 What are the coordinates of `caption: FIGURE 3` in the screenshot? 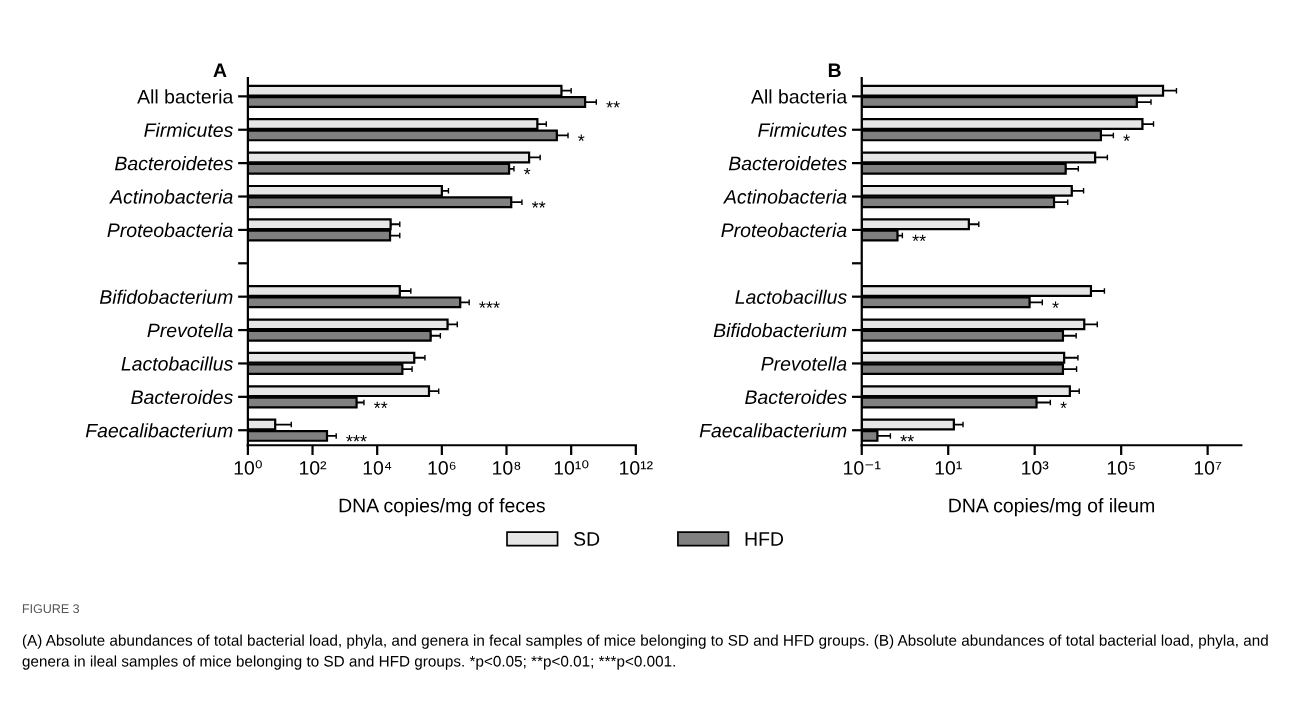 It's located at (51, 609).